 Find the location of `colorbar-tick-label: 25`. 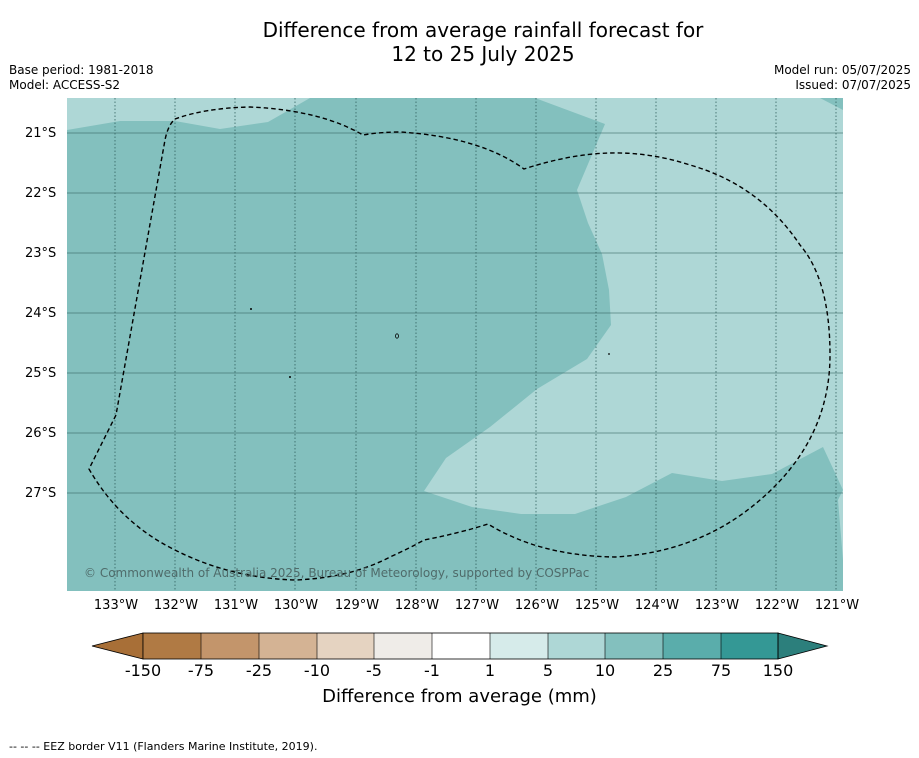

colorbar-tick-label: 25 is located at coordinates (663, 670).